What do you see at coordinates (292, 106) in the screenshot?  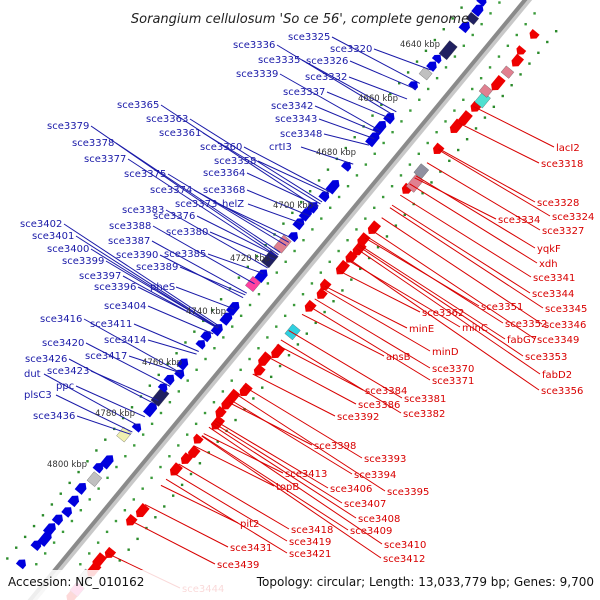 I see `gene-label-forward: sce3342` at bounding box center [292, 106].